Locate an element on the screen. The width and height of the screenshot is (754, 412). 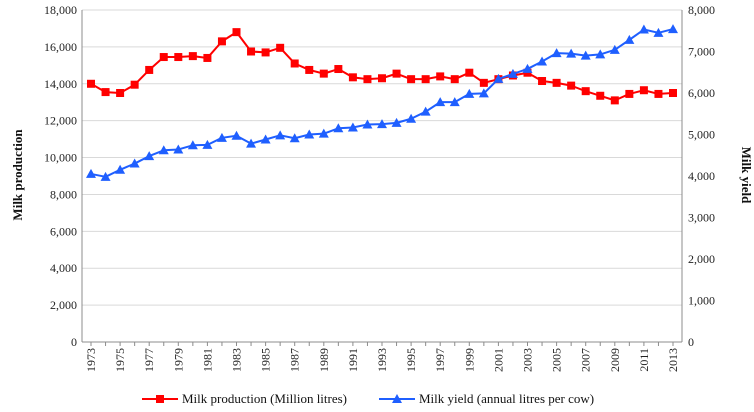
y-tick-label-left: 18,000 is located at coordinates (60, 10).